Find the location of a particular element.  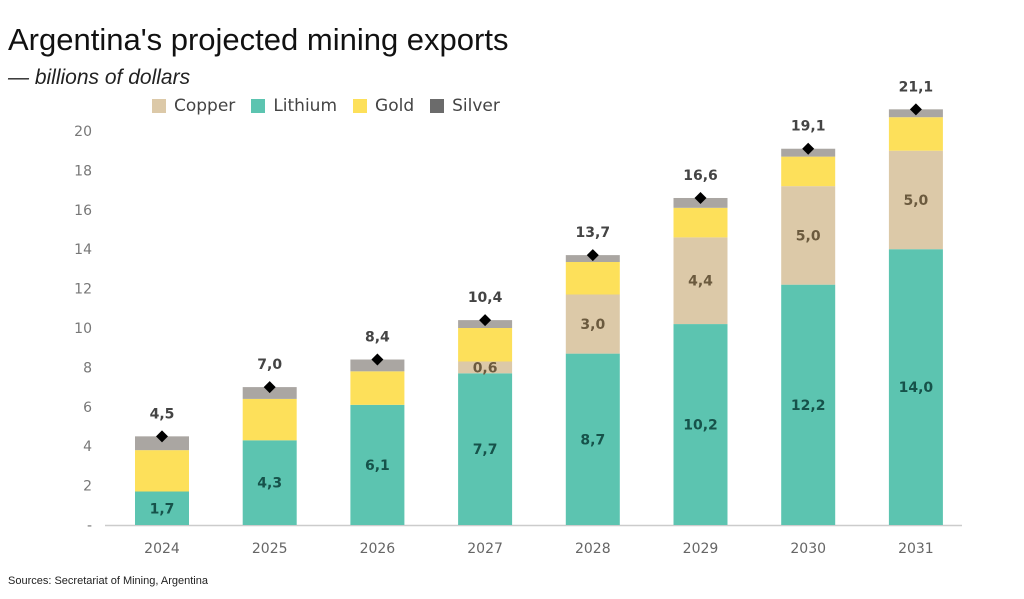

chart-subtitle: — billions of dollars is located at coordinates (99, 77).